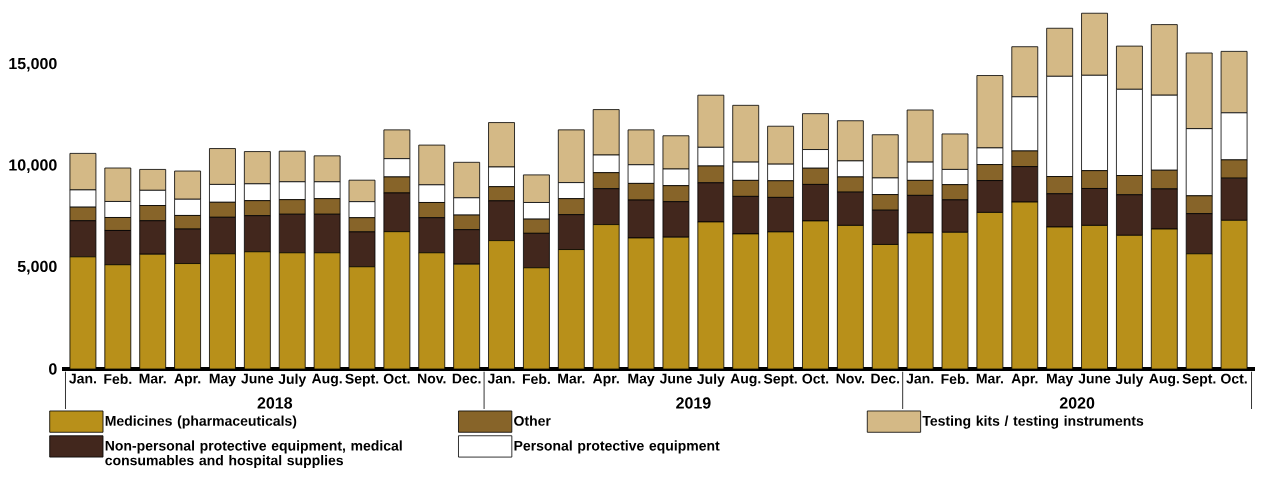 The height and width of the screenshot is (486, 1261). What do you see at coordinates (33, 64) in the screenshot?
I see `y-tick-label: 15,000` at bounding box center [33, 64].